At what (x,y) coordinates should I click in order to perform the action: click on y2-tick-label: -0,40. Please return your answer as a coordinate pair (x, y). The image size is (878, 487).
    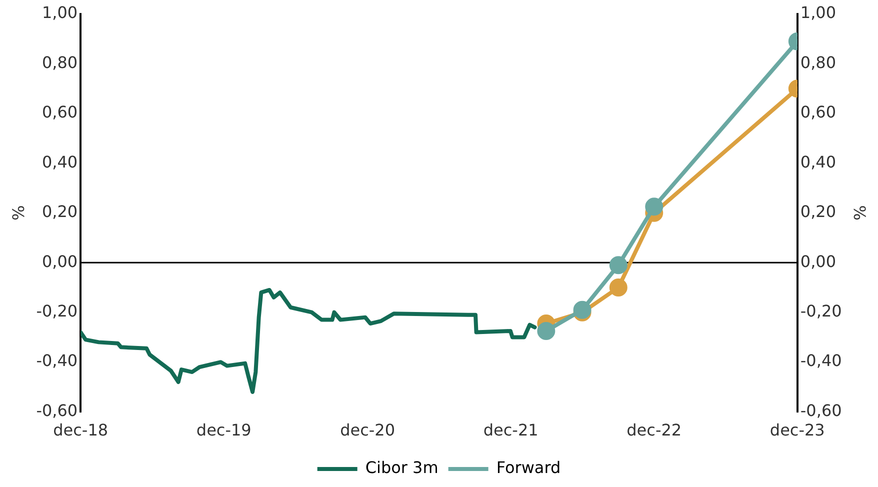
    Looking at the image, I should click on (821, 360).